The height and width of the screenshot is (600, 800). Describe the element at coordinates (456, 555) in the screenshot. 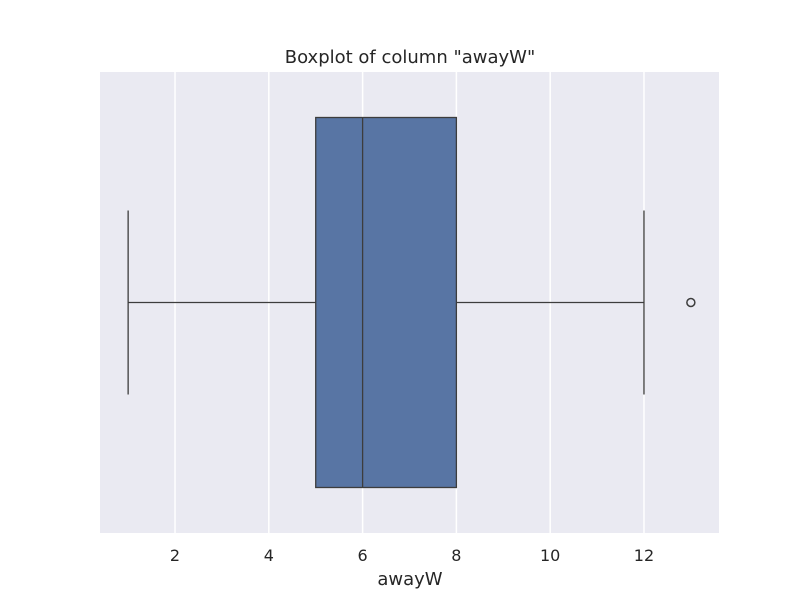

I see `x-tick-label-8: 8` at that location.